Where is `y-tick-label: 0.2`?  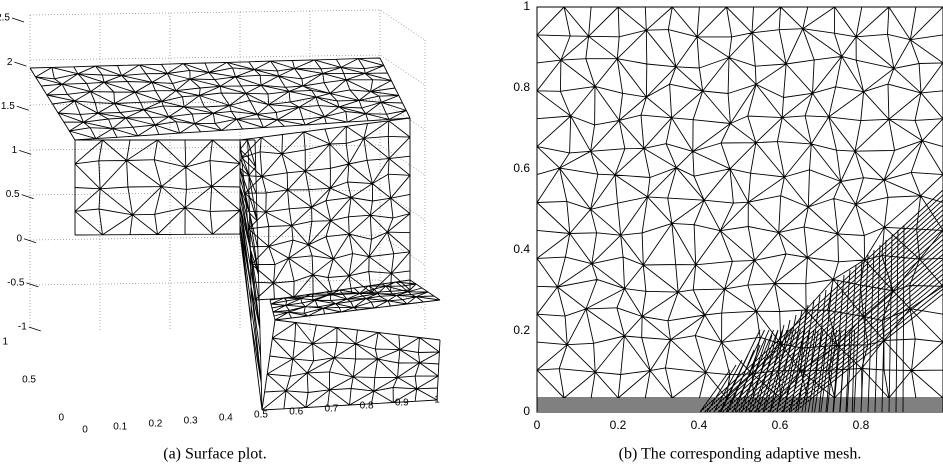 y-tick-label: 0.2 is located at coordinates (521, 330).